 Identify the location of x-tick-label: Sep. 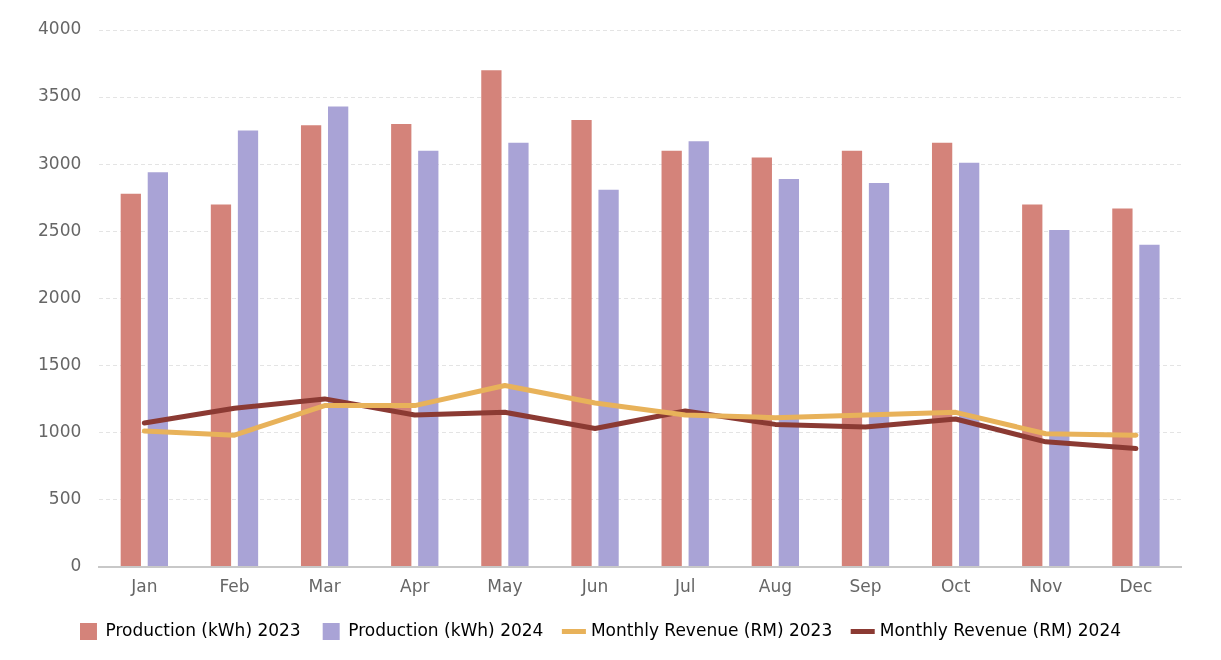
(865, 586).